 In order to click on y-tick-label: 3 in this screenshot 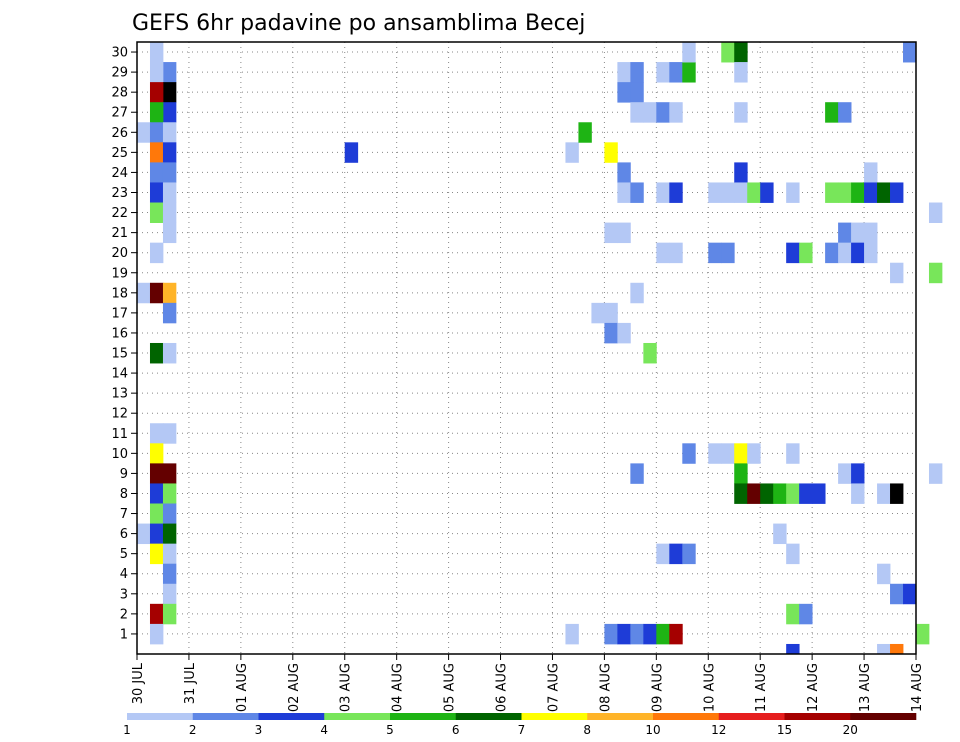, I will do `click(124, 594)`.